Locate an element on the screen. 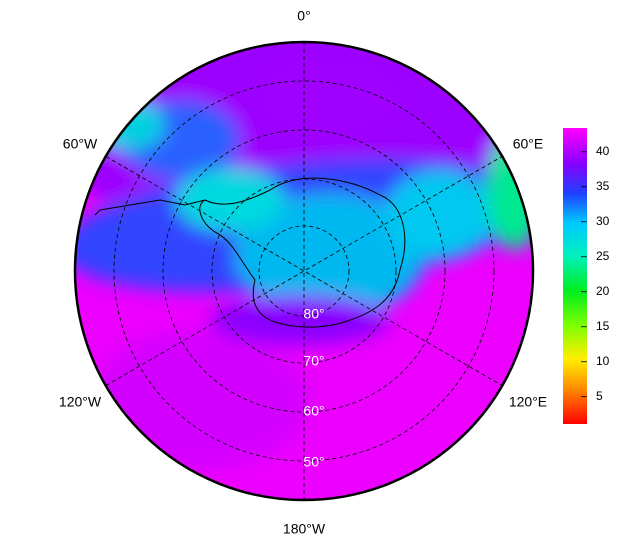 The width and height of the screenshot is (625, 552). latitude-label: 70° is located at coordinates (313, 361).